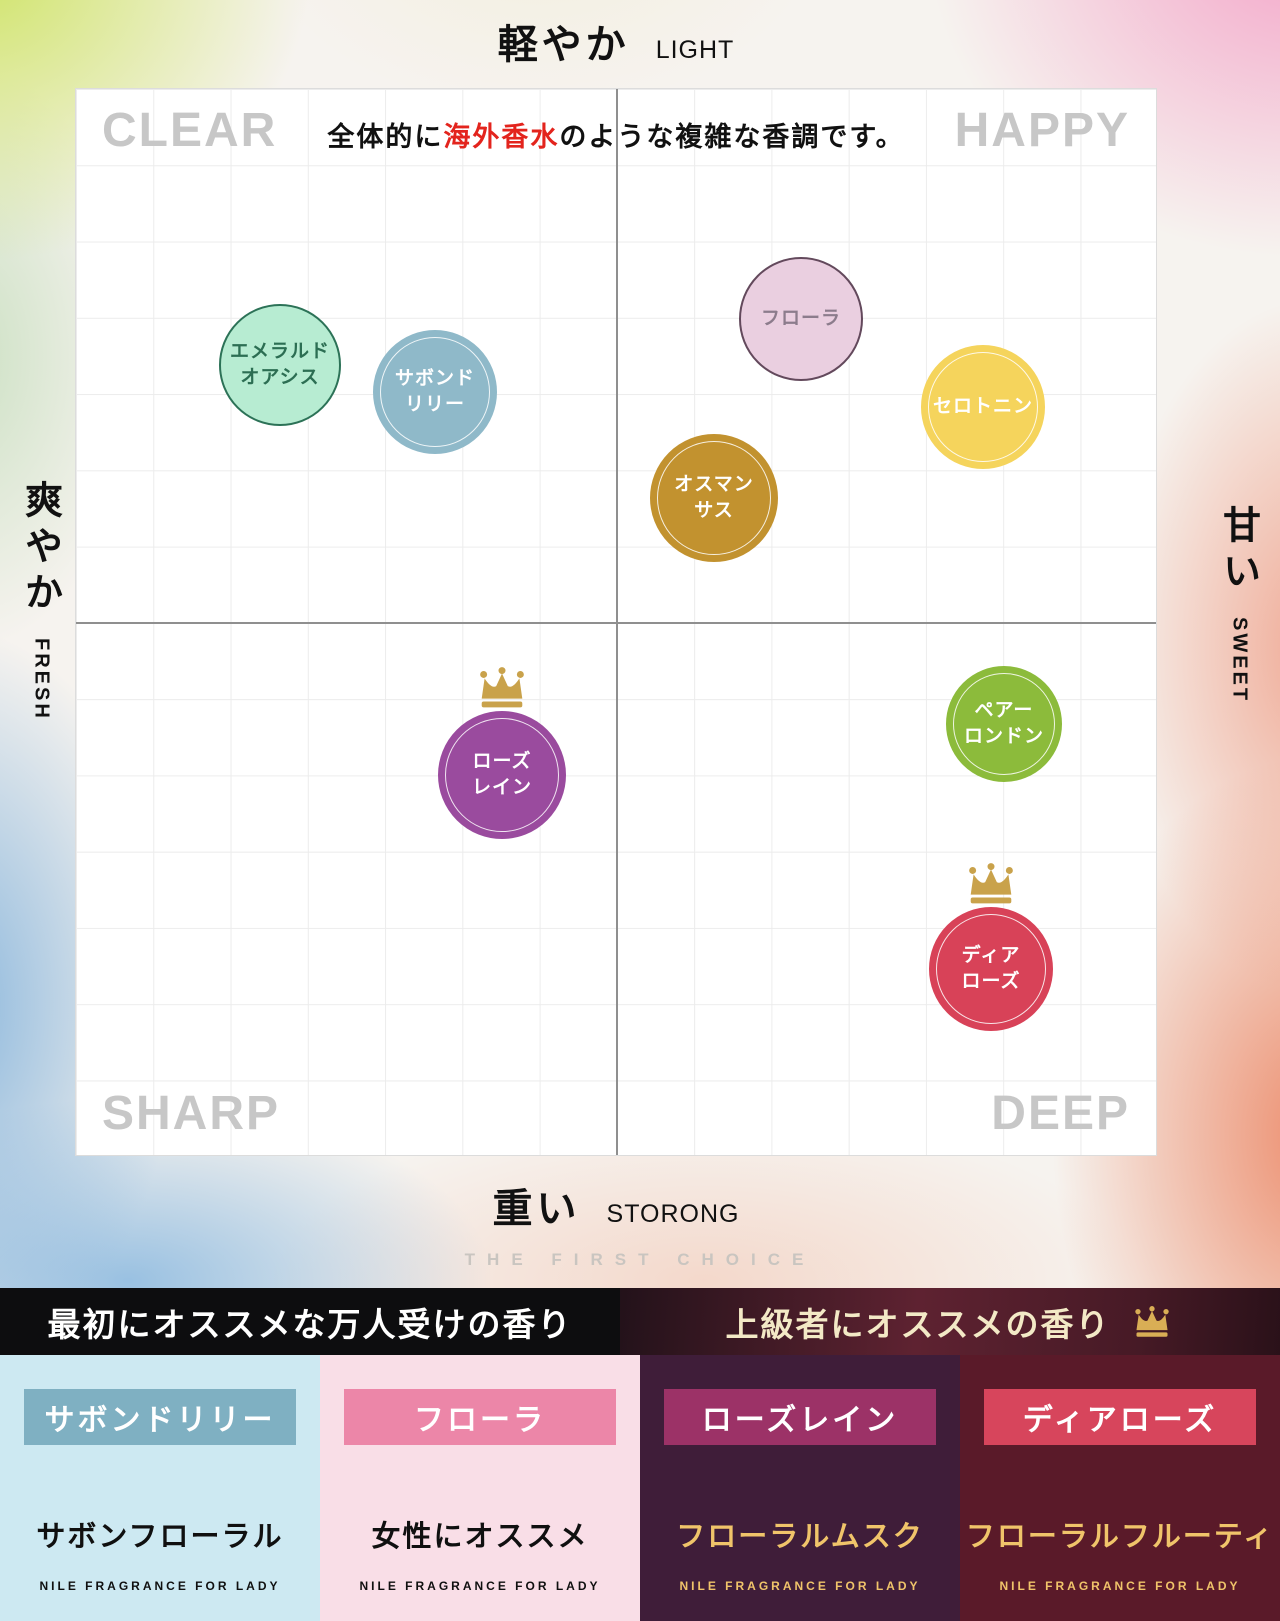  I want to click on bubble-label: エメラルド オアシス, so click(279, 364).